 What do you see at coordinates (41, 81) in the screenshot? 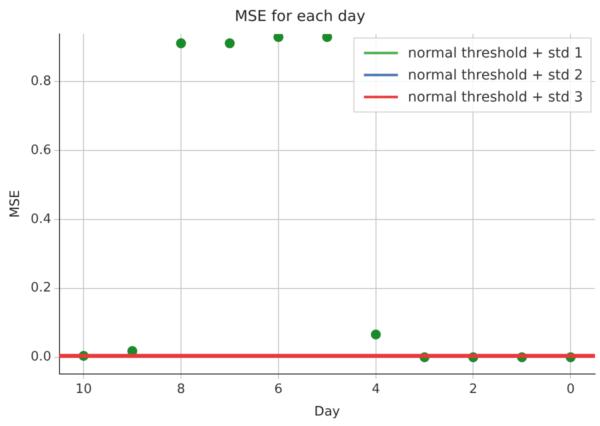
I see `y-tick-label: 0.8` at bounding box center [41, 81].